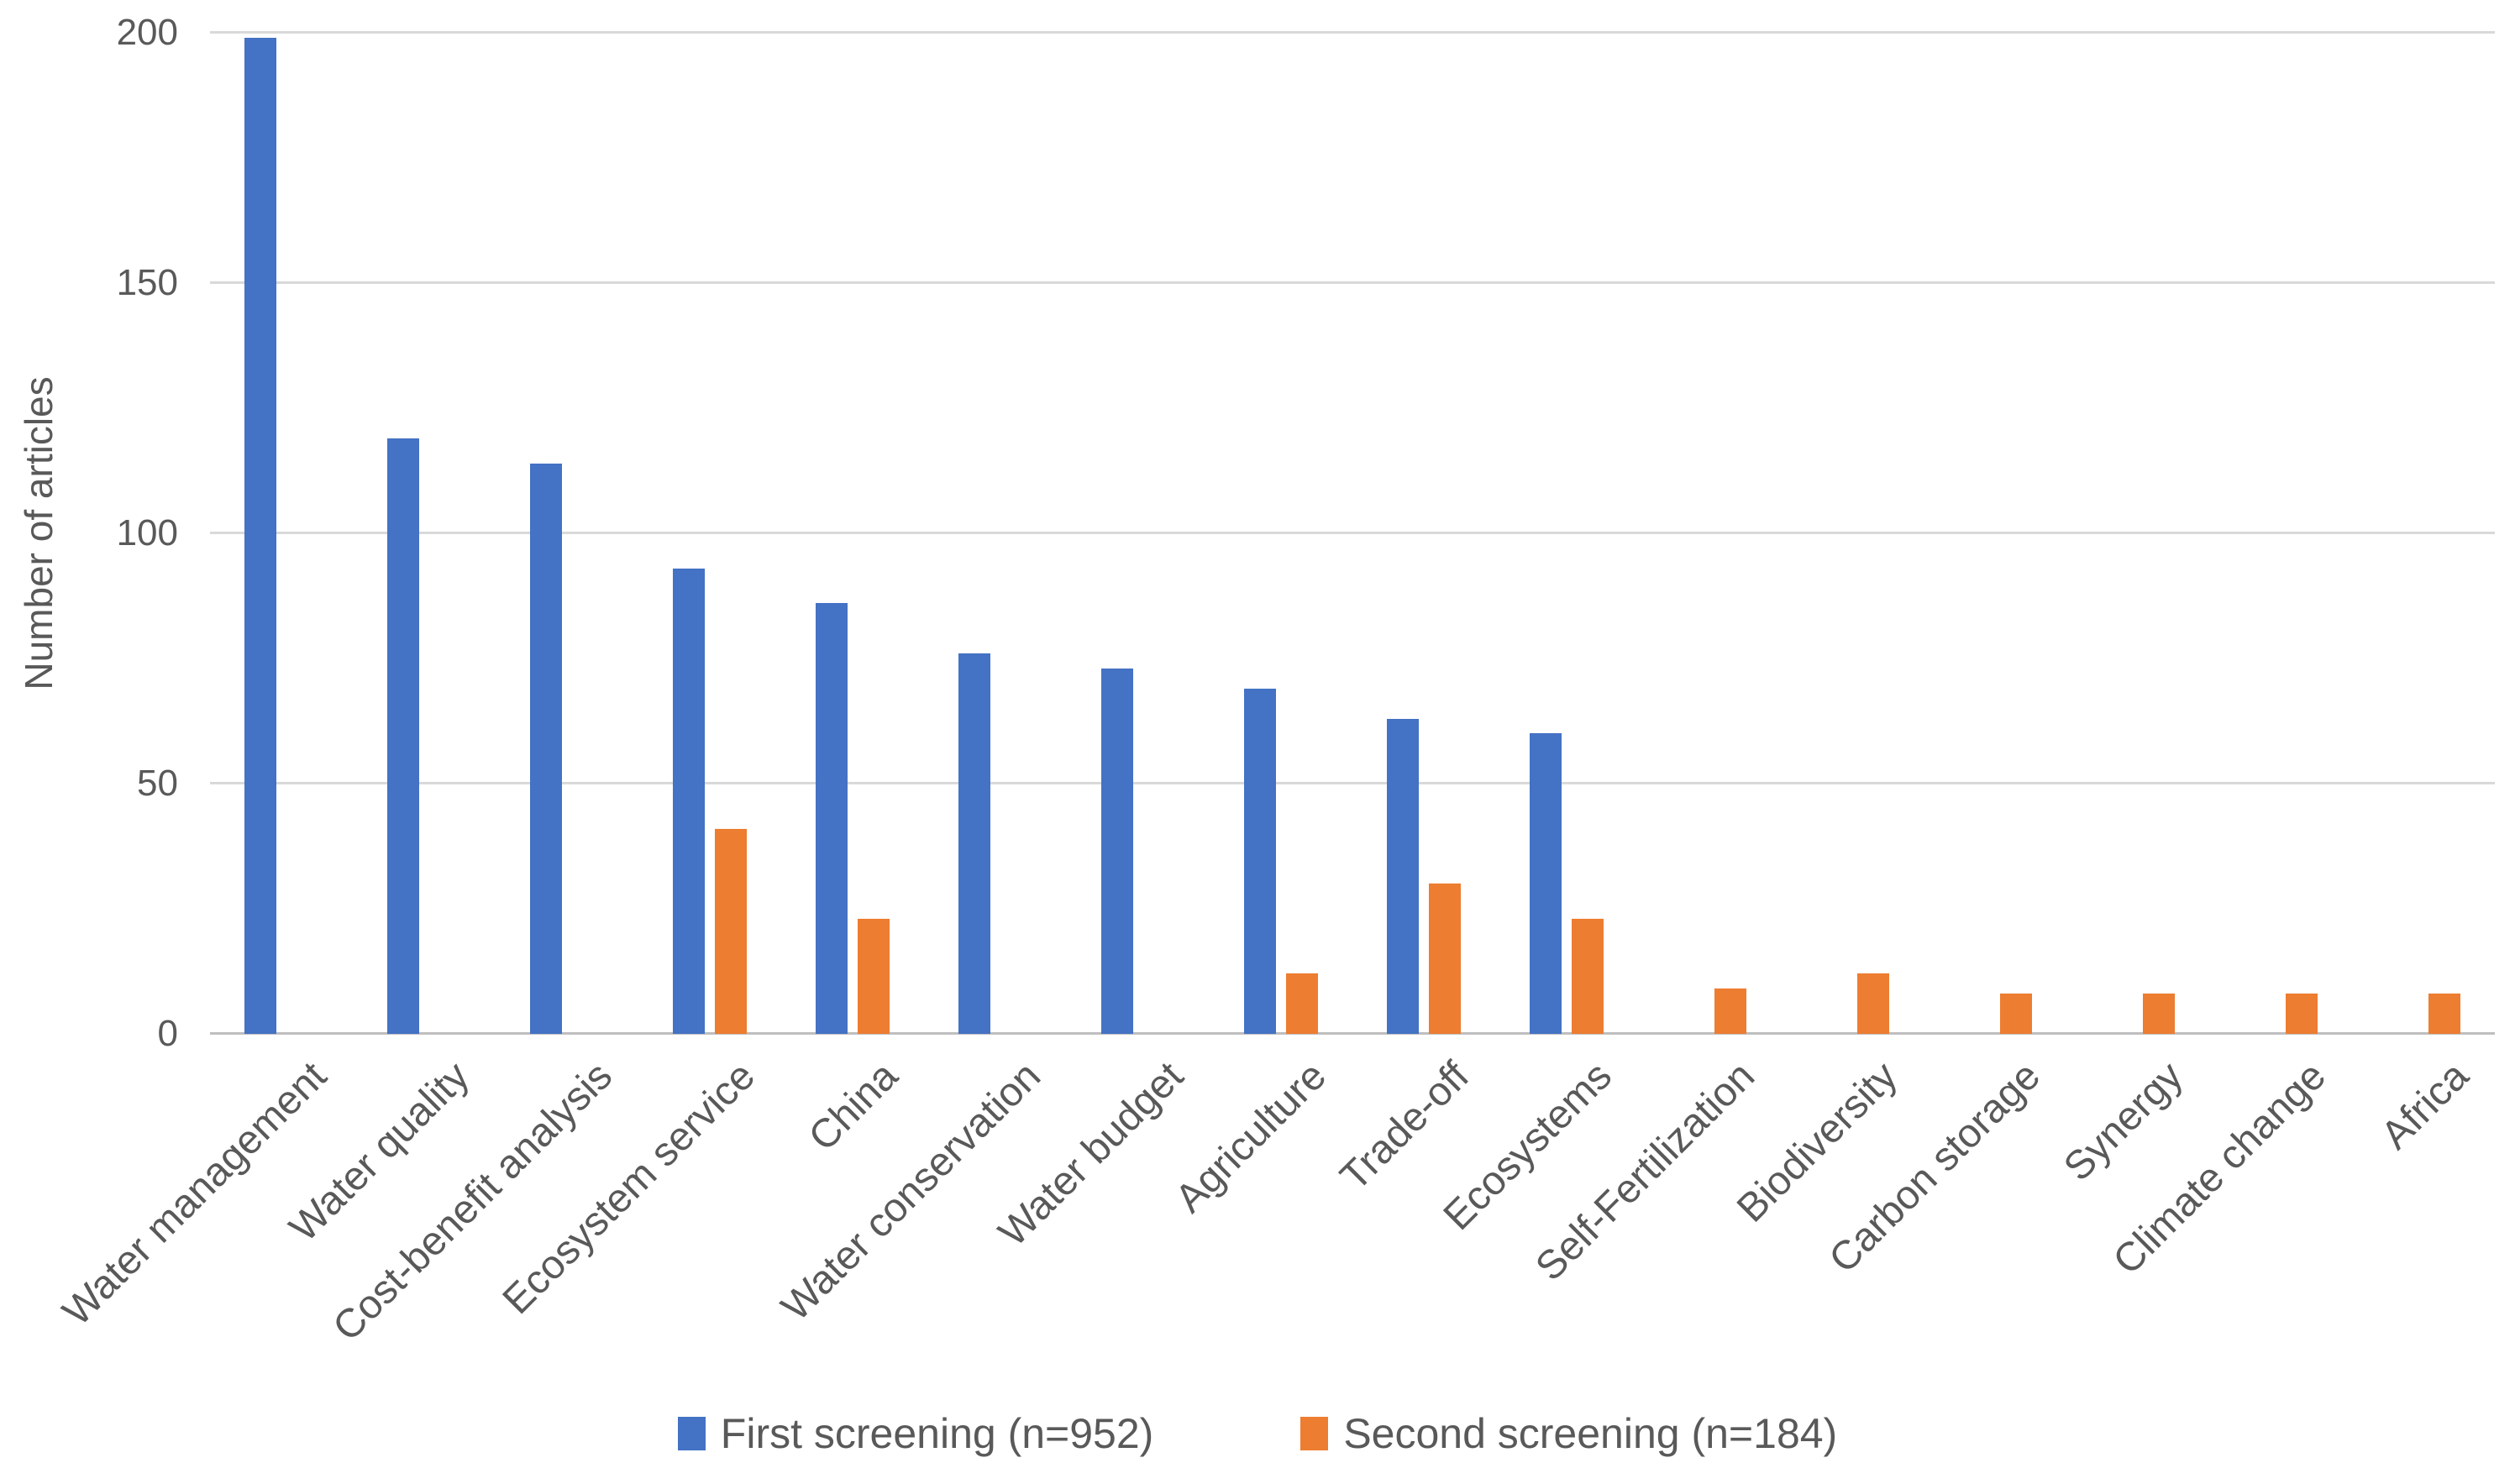 The height and width of the screenshot is (1484, 2515). I want to click on y-tick-label-150: 150, so click(147, 283).